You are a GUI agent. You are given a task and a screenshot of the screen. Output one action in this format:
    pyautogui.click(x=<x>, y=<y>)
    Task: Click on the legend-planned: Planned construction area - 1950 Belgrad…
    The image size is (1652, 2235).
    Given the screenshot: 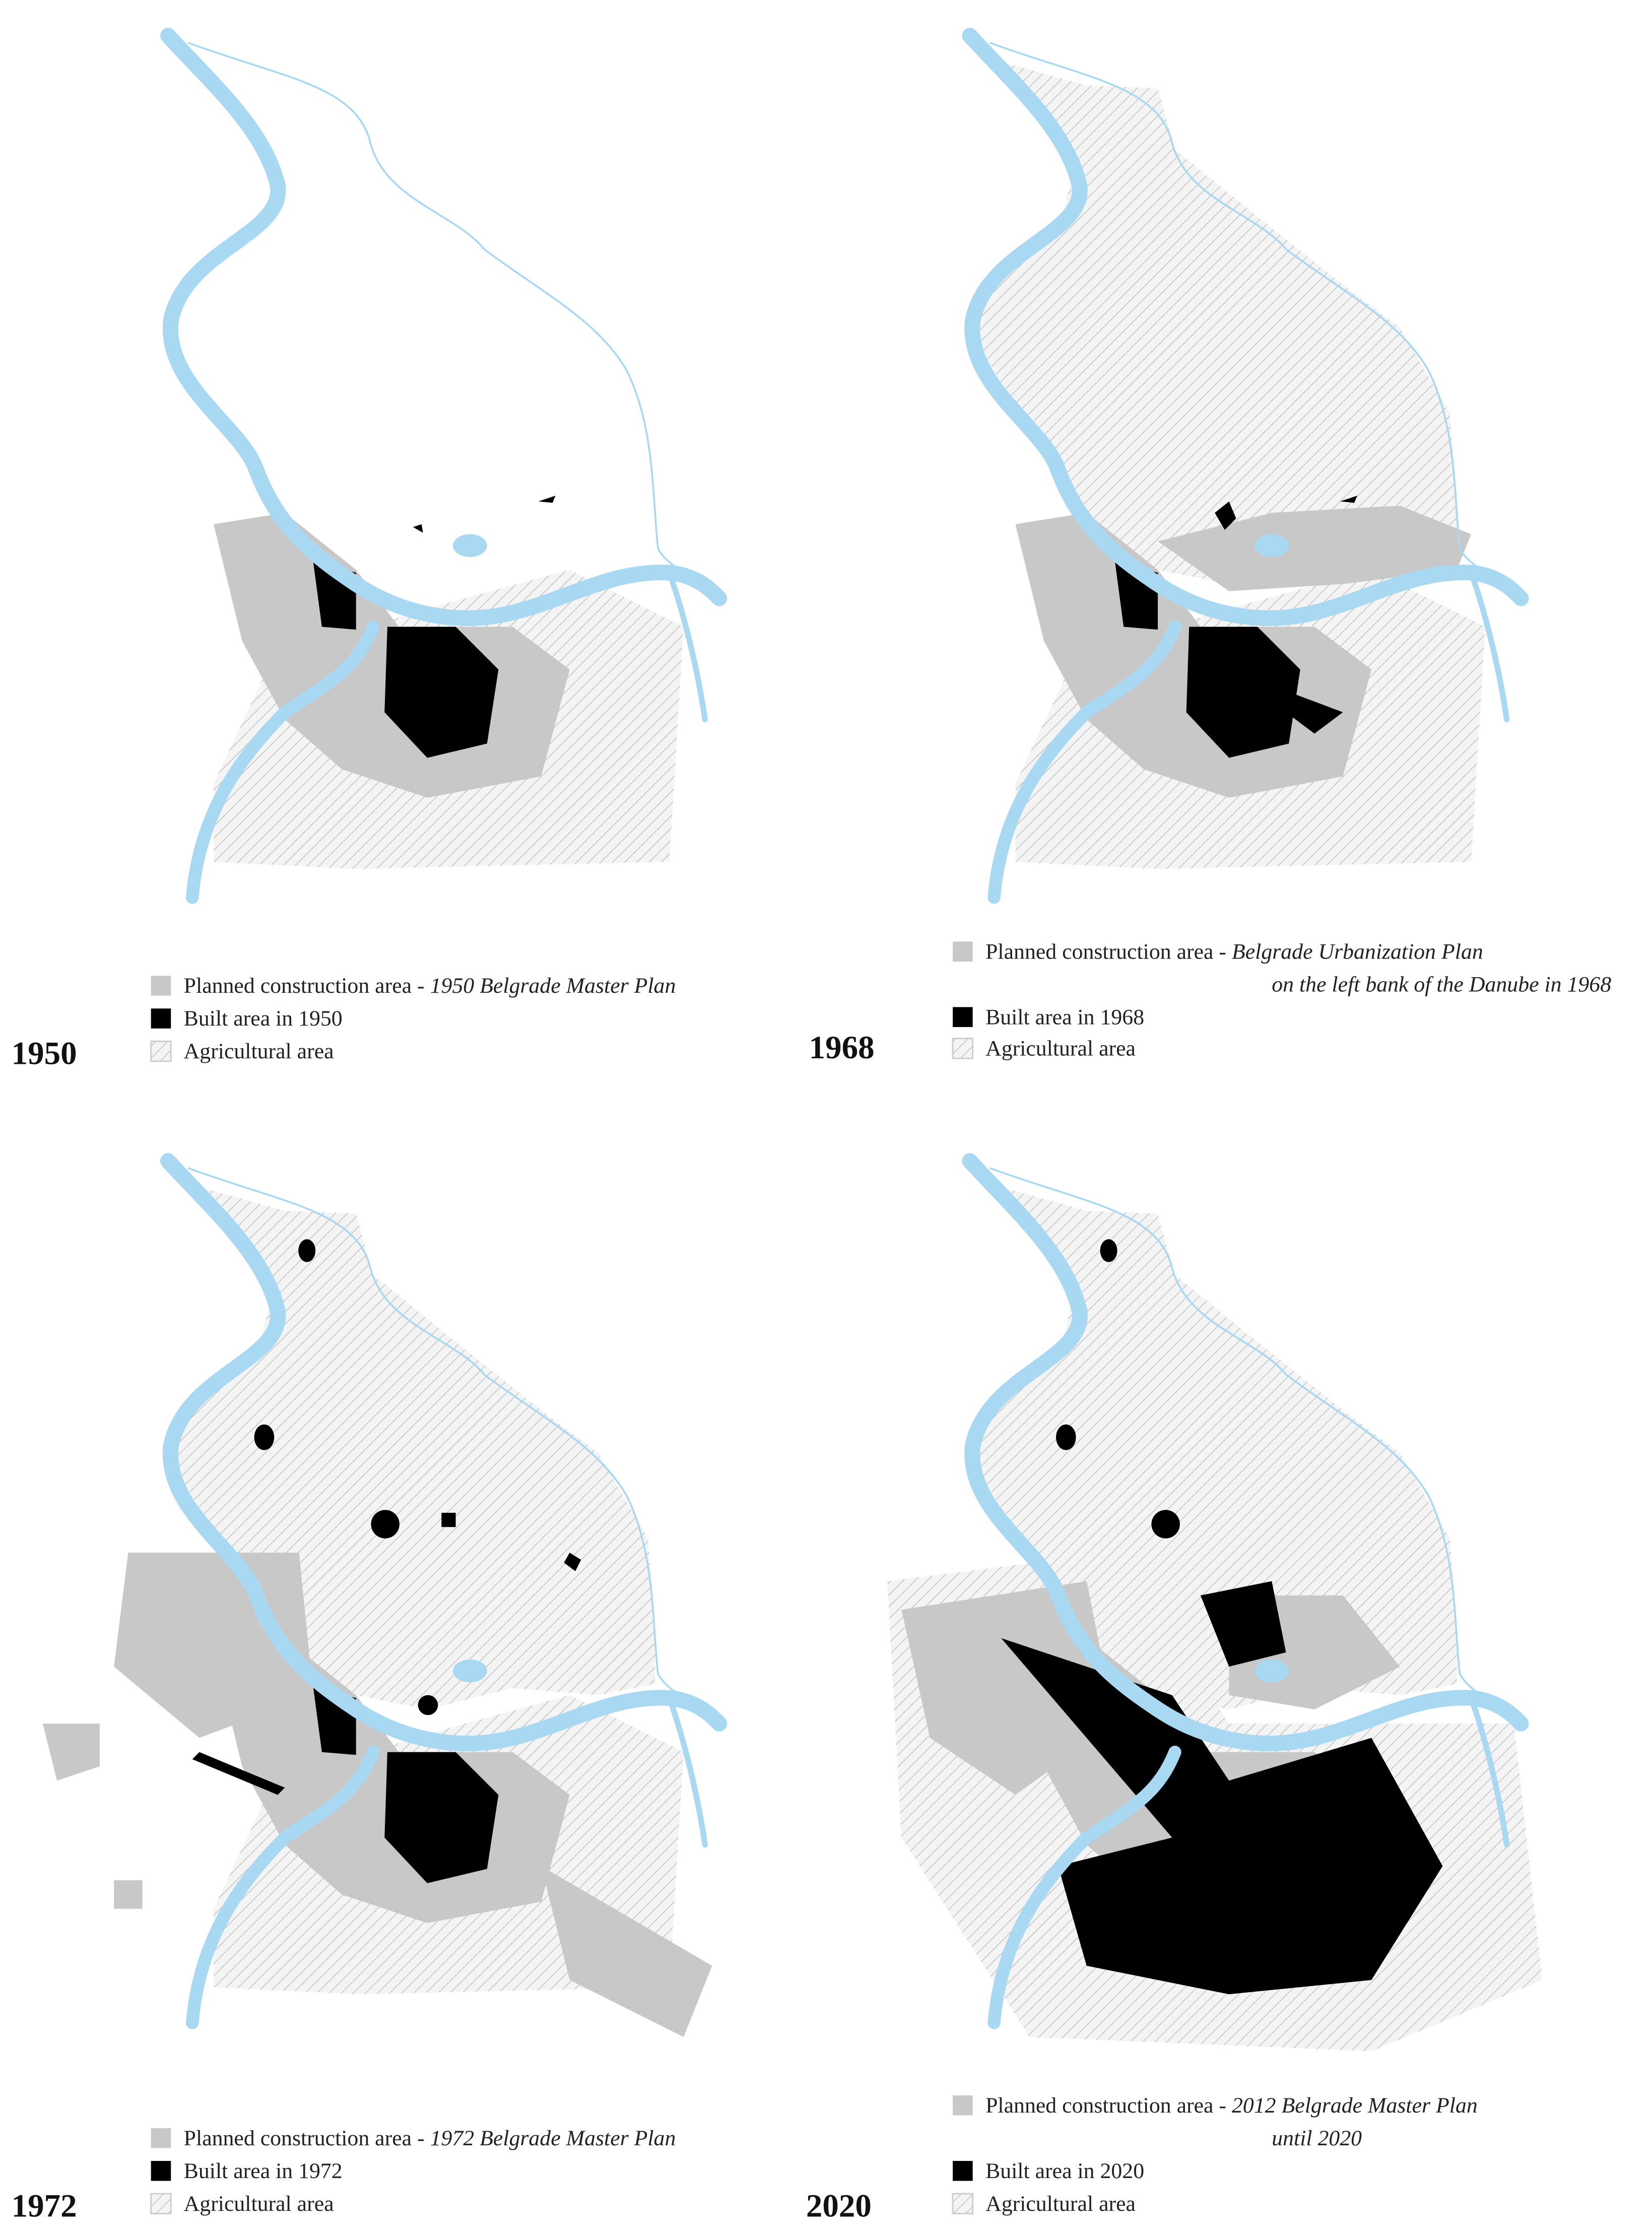 What is the action you would take?
    pyautogui.click(x=430, y=986)
    